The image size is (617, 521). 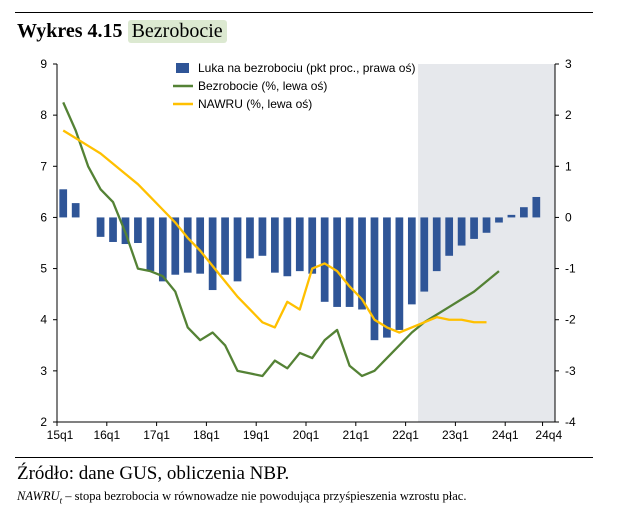 I want to click on footnote-abbr: NAWRU, so click(x=38, y=496).